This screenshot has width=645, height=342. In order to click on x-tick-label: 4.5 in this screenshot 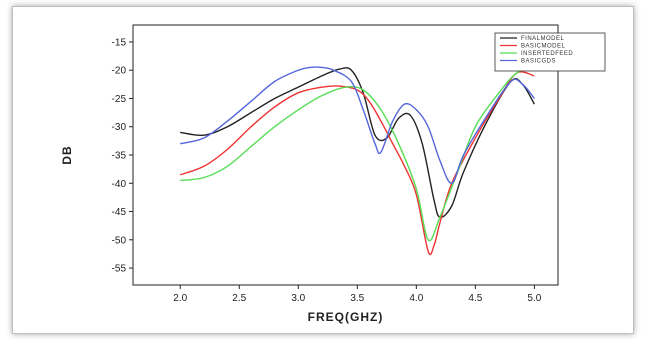, I will do `click(475, 298)`.